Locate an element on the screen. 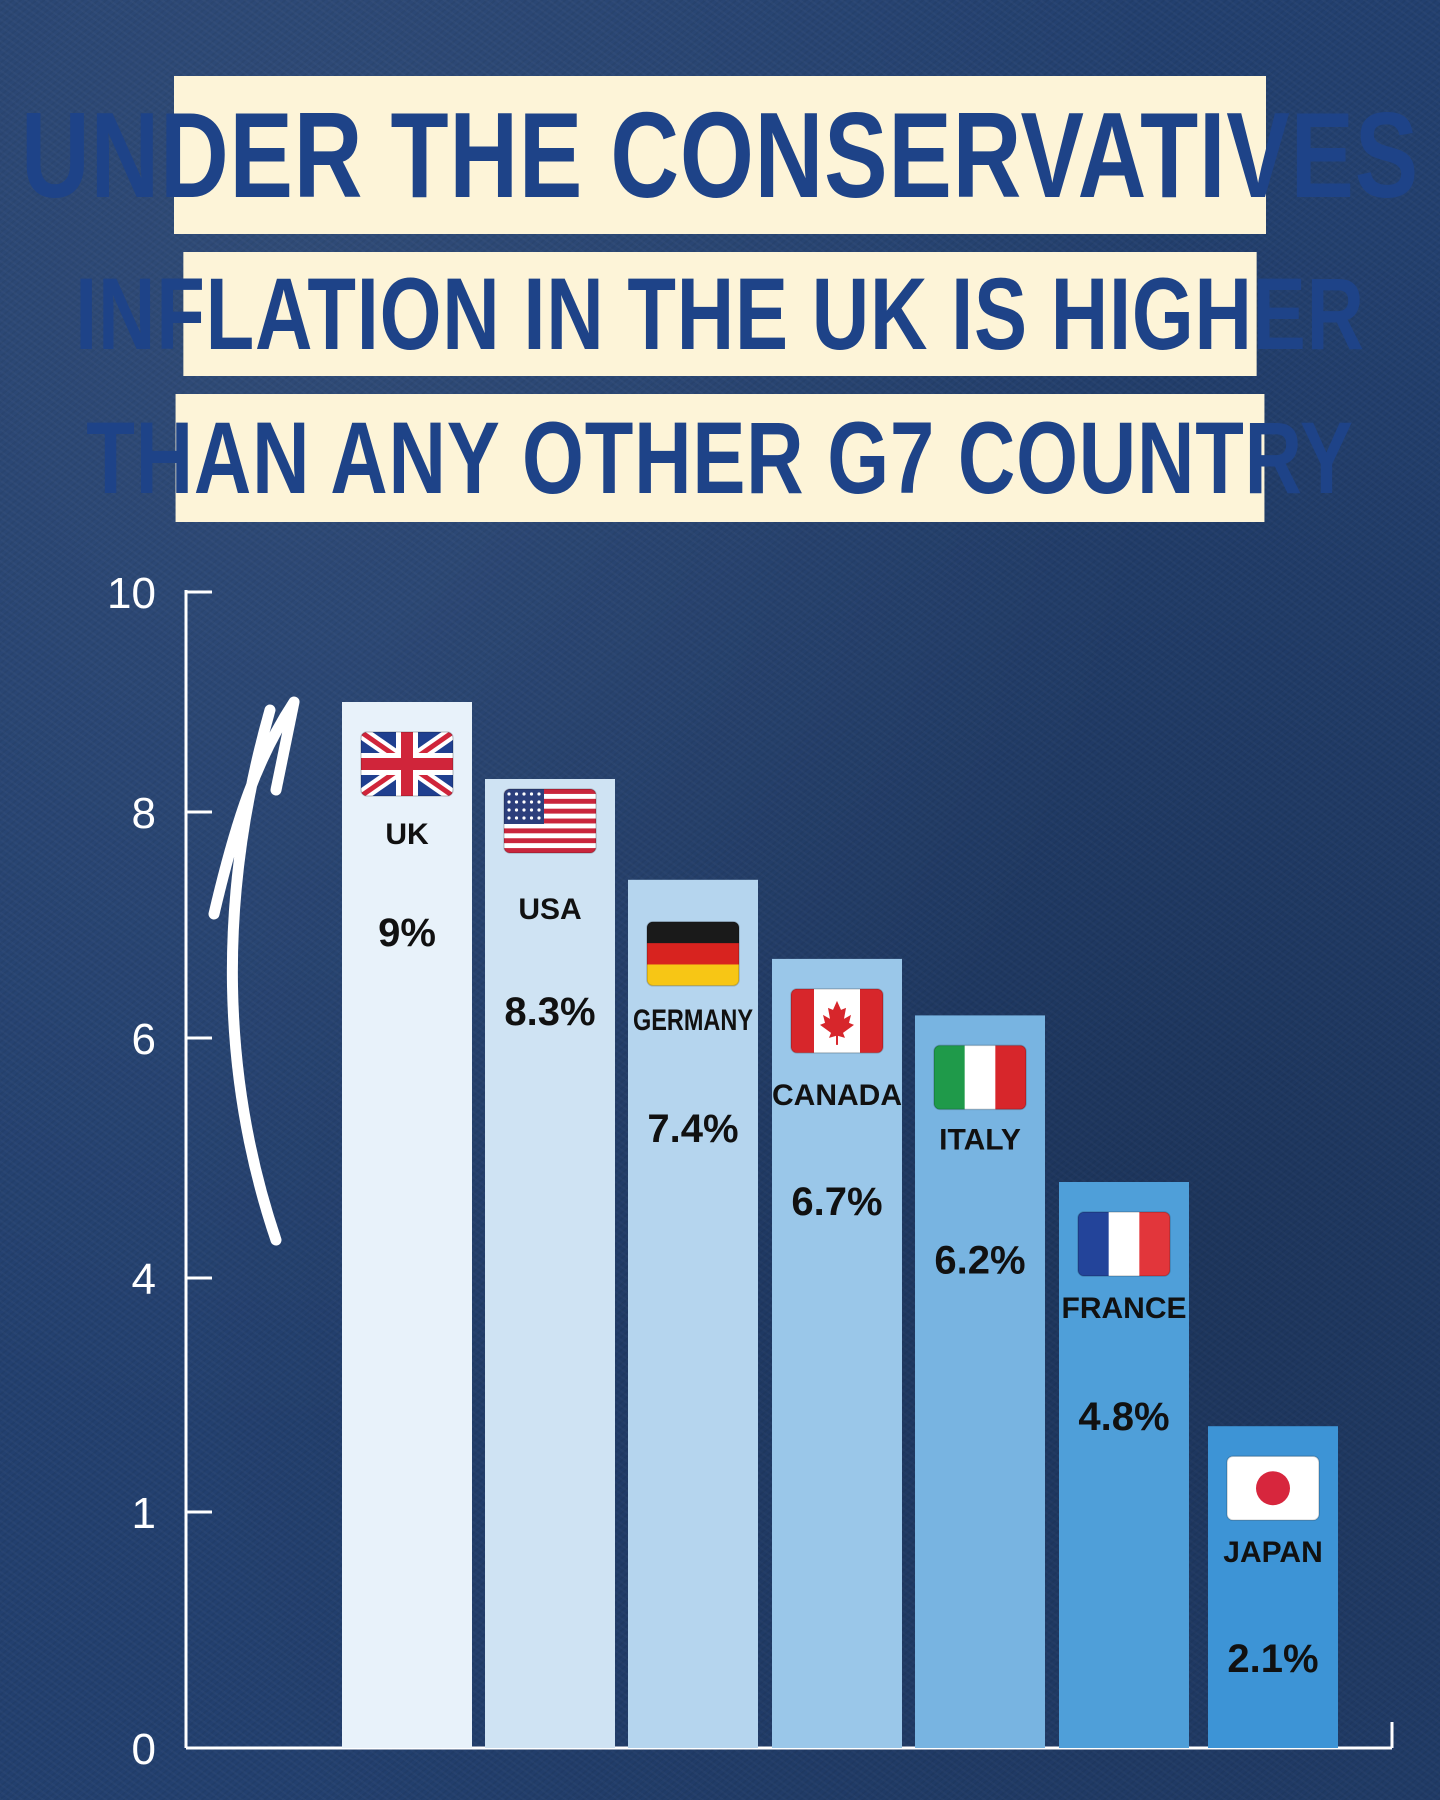  y-tick-label: 0 is located at coordinates (144, 1749).